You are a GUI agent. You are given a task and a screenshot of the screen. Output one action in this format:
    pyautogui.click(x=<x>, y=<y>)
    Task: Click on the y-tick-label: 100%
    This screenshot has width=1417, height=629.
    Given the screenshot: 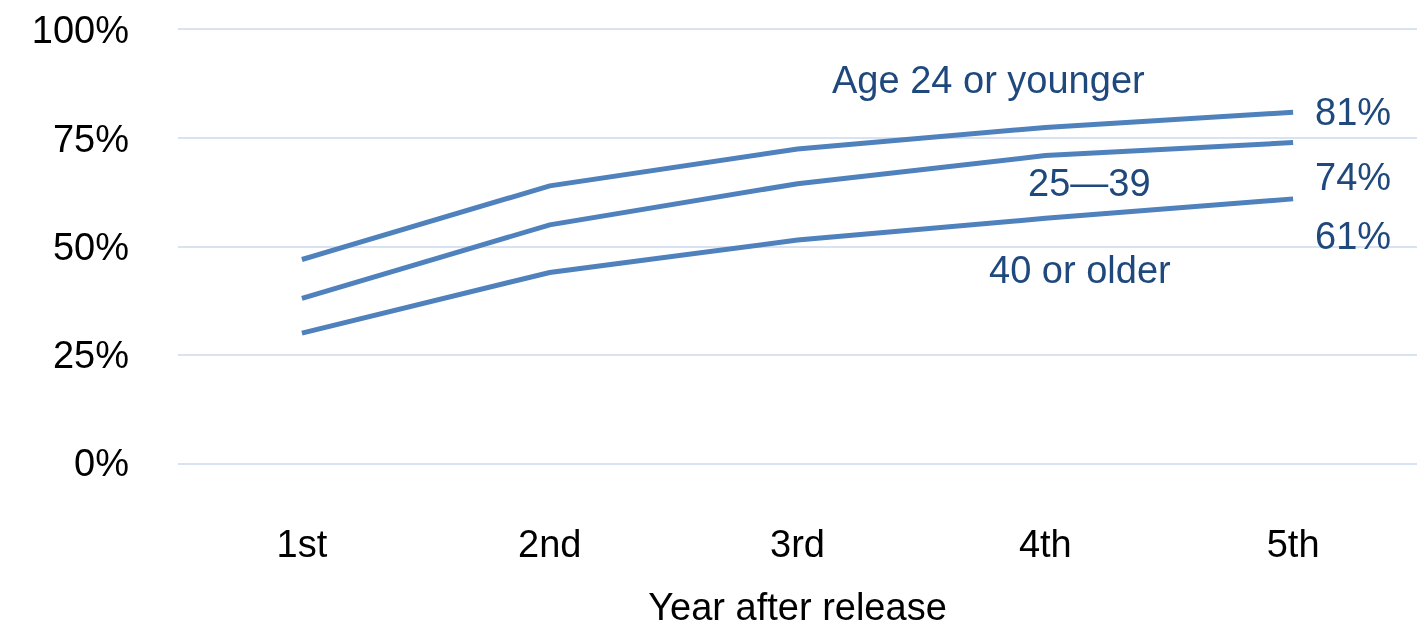 What is the action you would take?
    pyautogui.click(x=80, y=30)
    